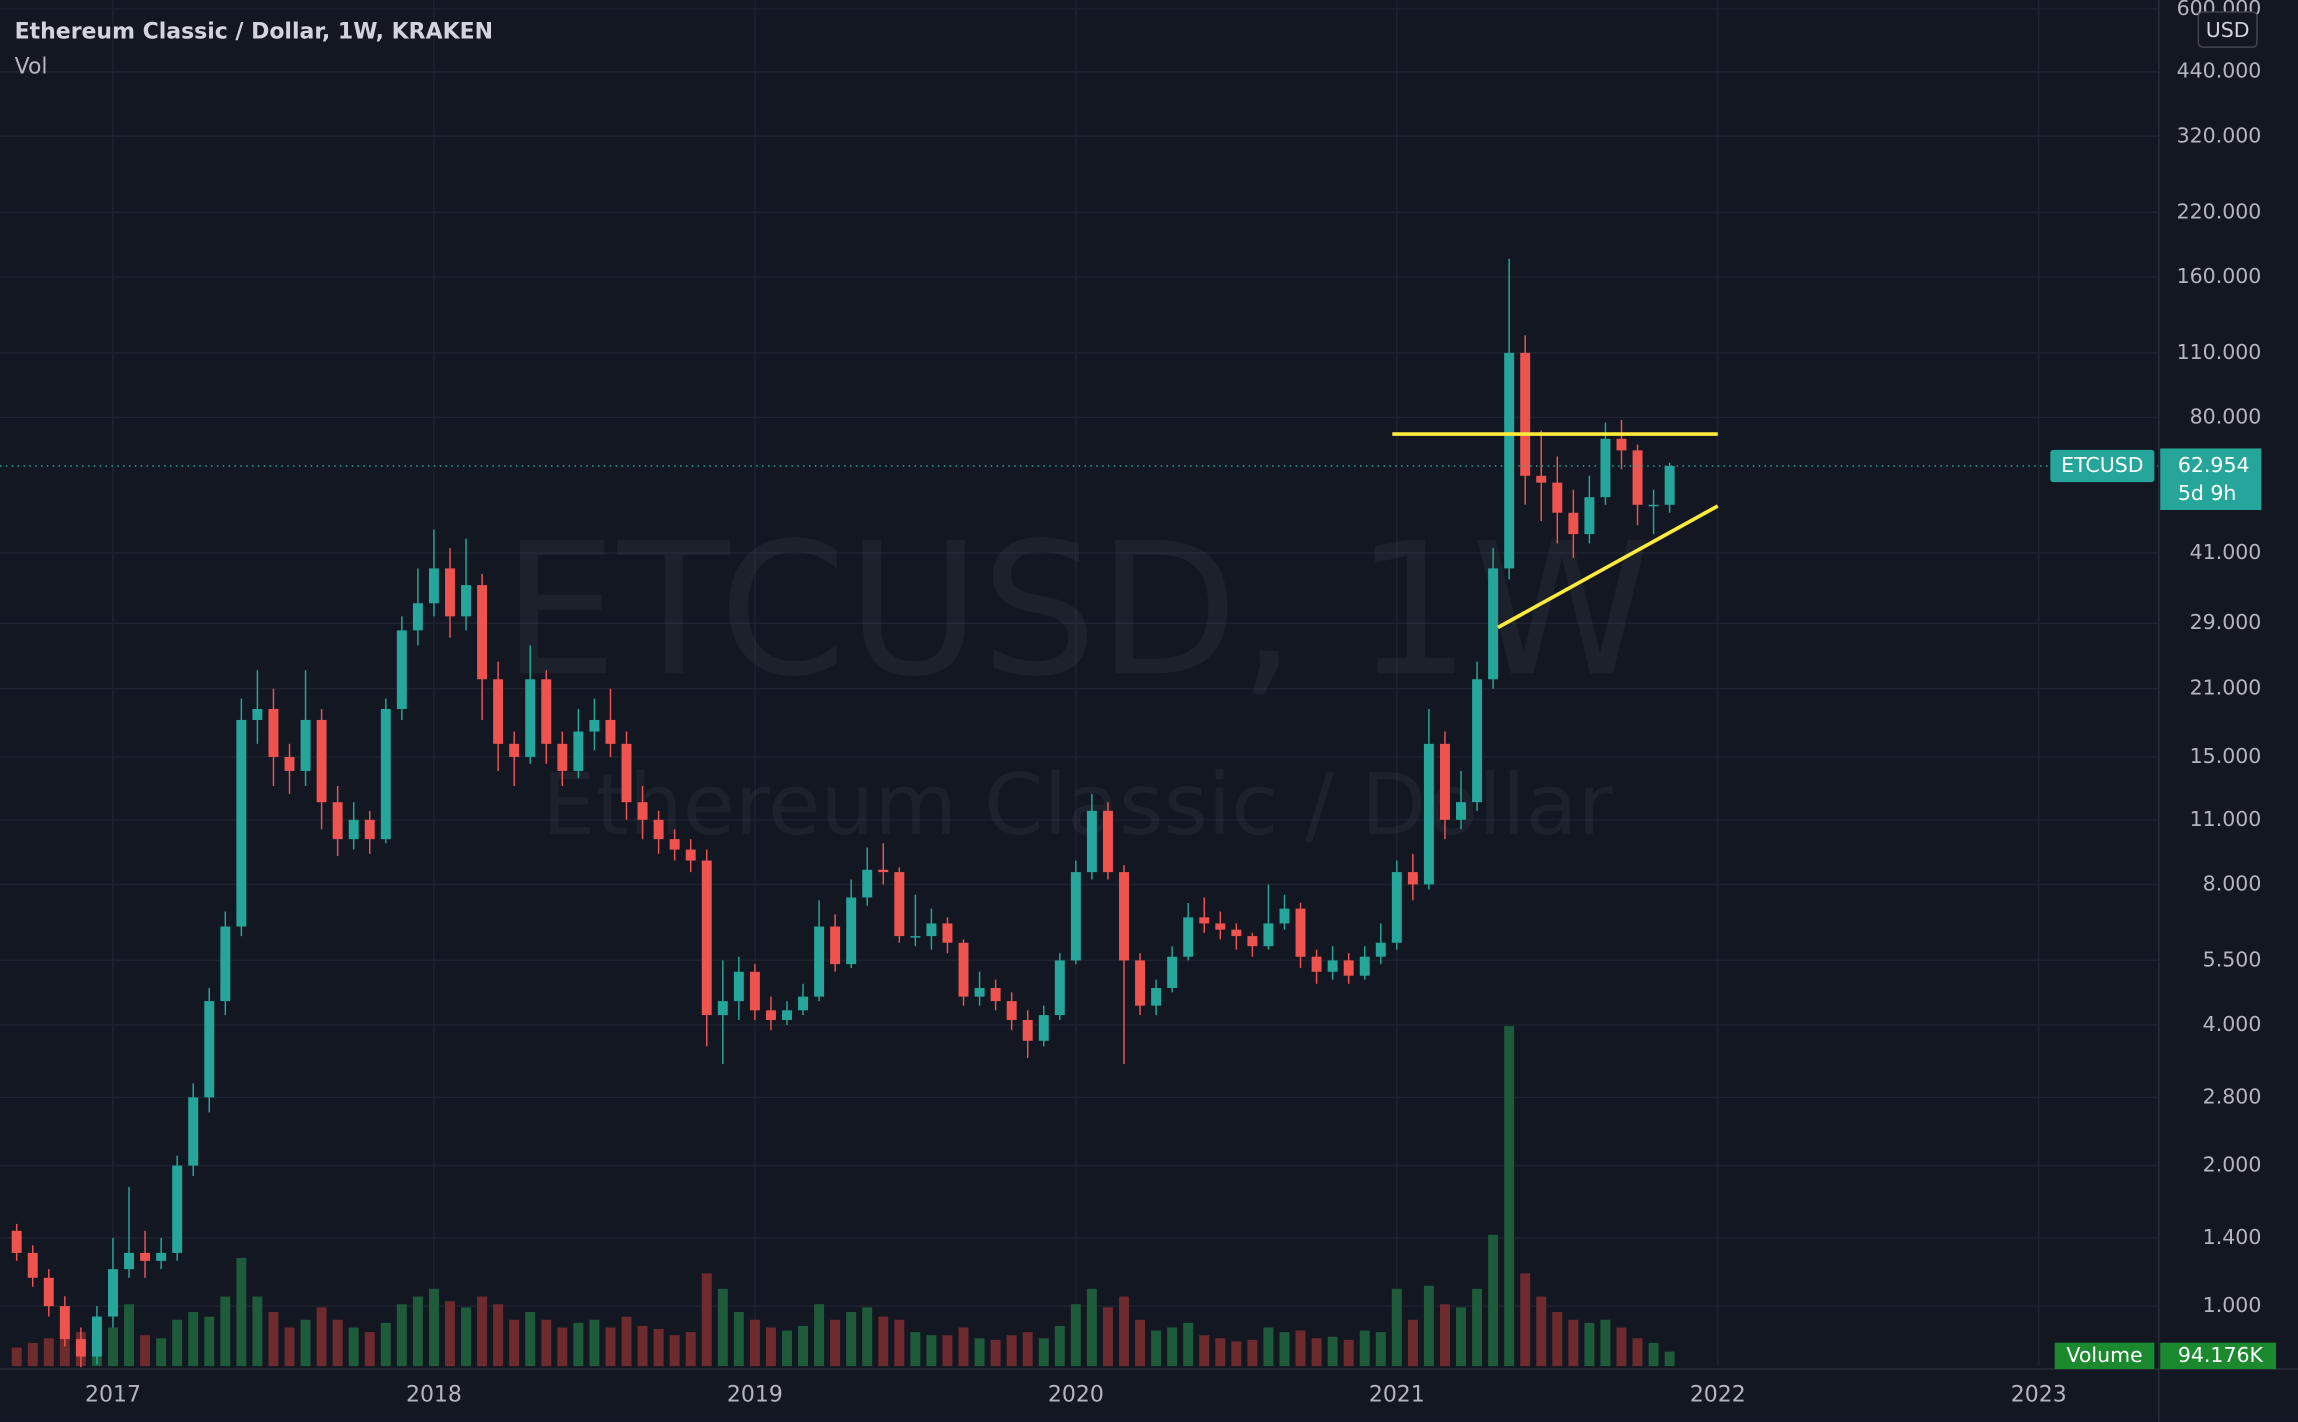 Image resolution: width=2298 pixels, height=1422 pixels. Describe the element at coordinates (2232, 1237) in the screenshot. I see `y-tick-label: 1.400` at that location.